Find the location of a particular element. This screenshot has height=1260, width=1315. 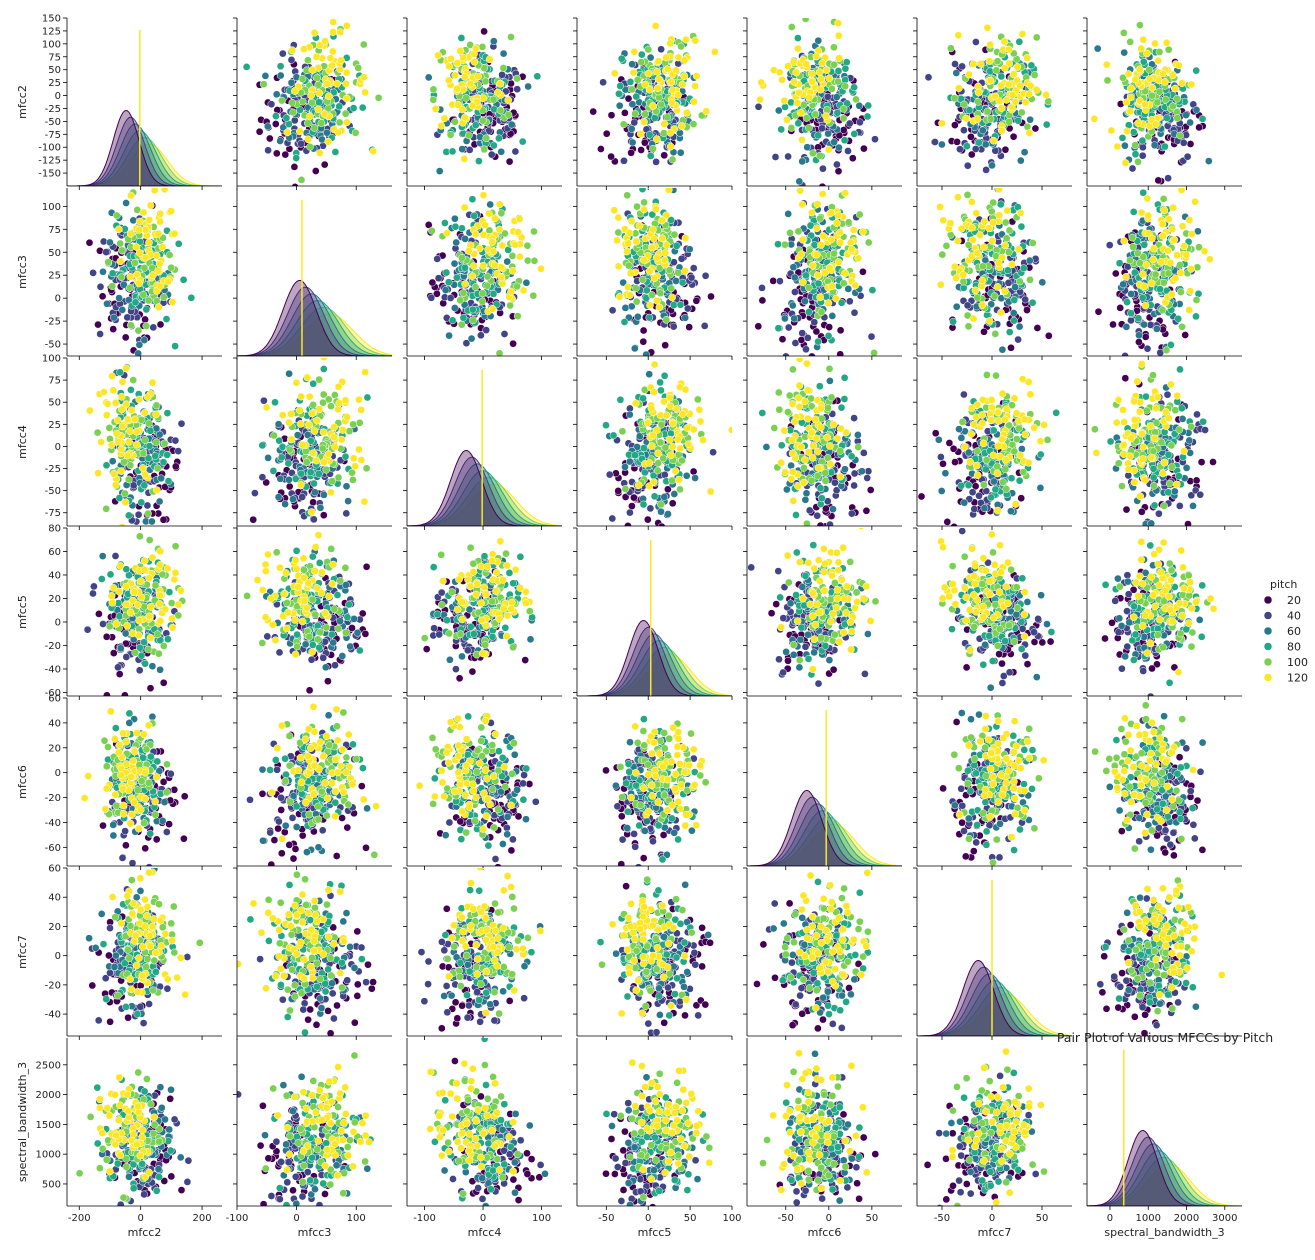

y-axis-label: mfcc3 is located at coordinates (22, 272).